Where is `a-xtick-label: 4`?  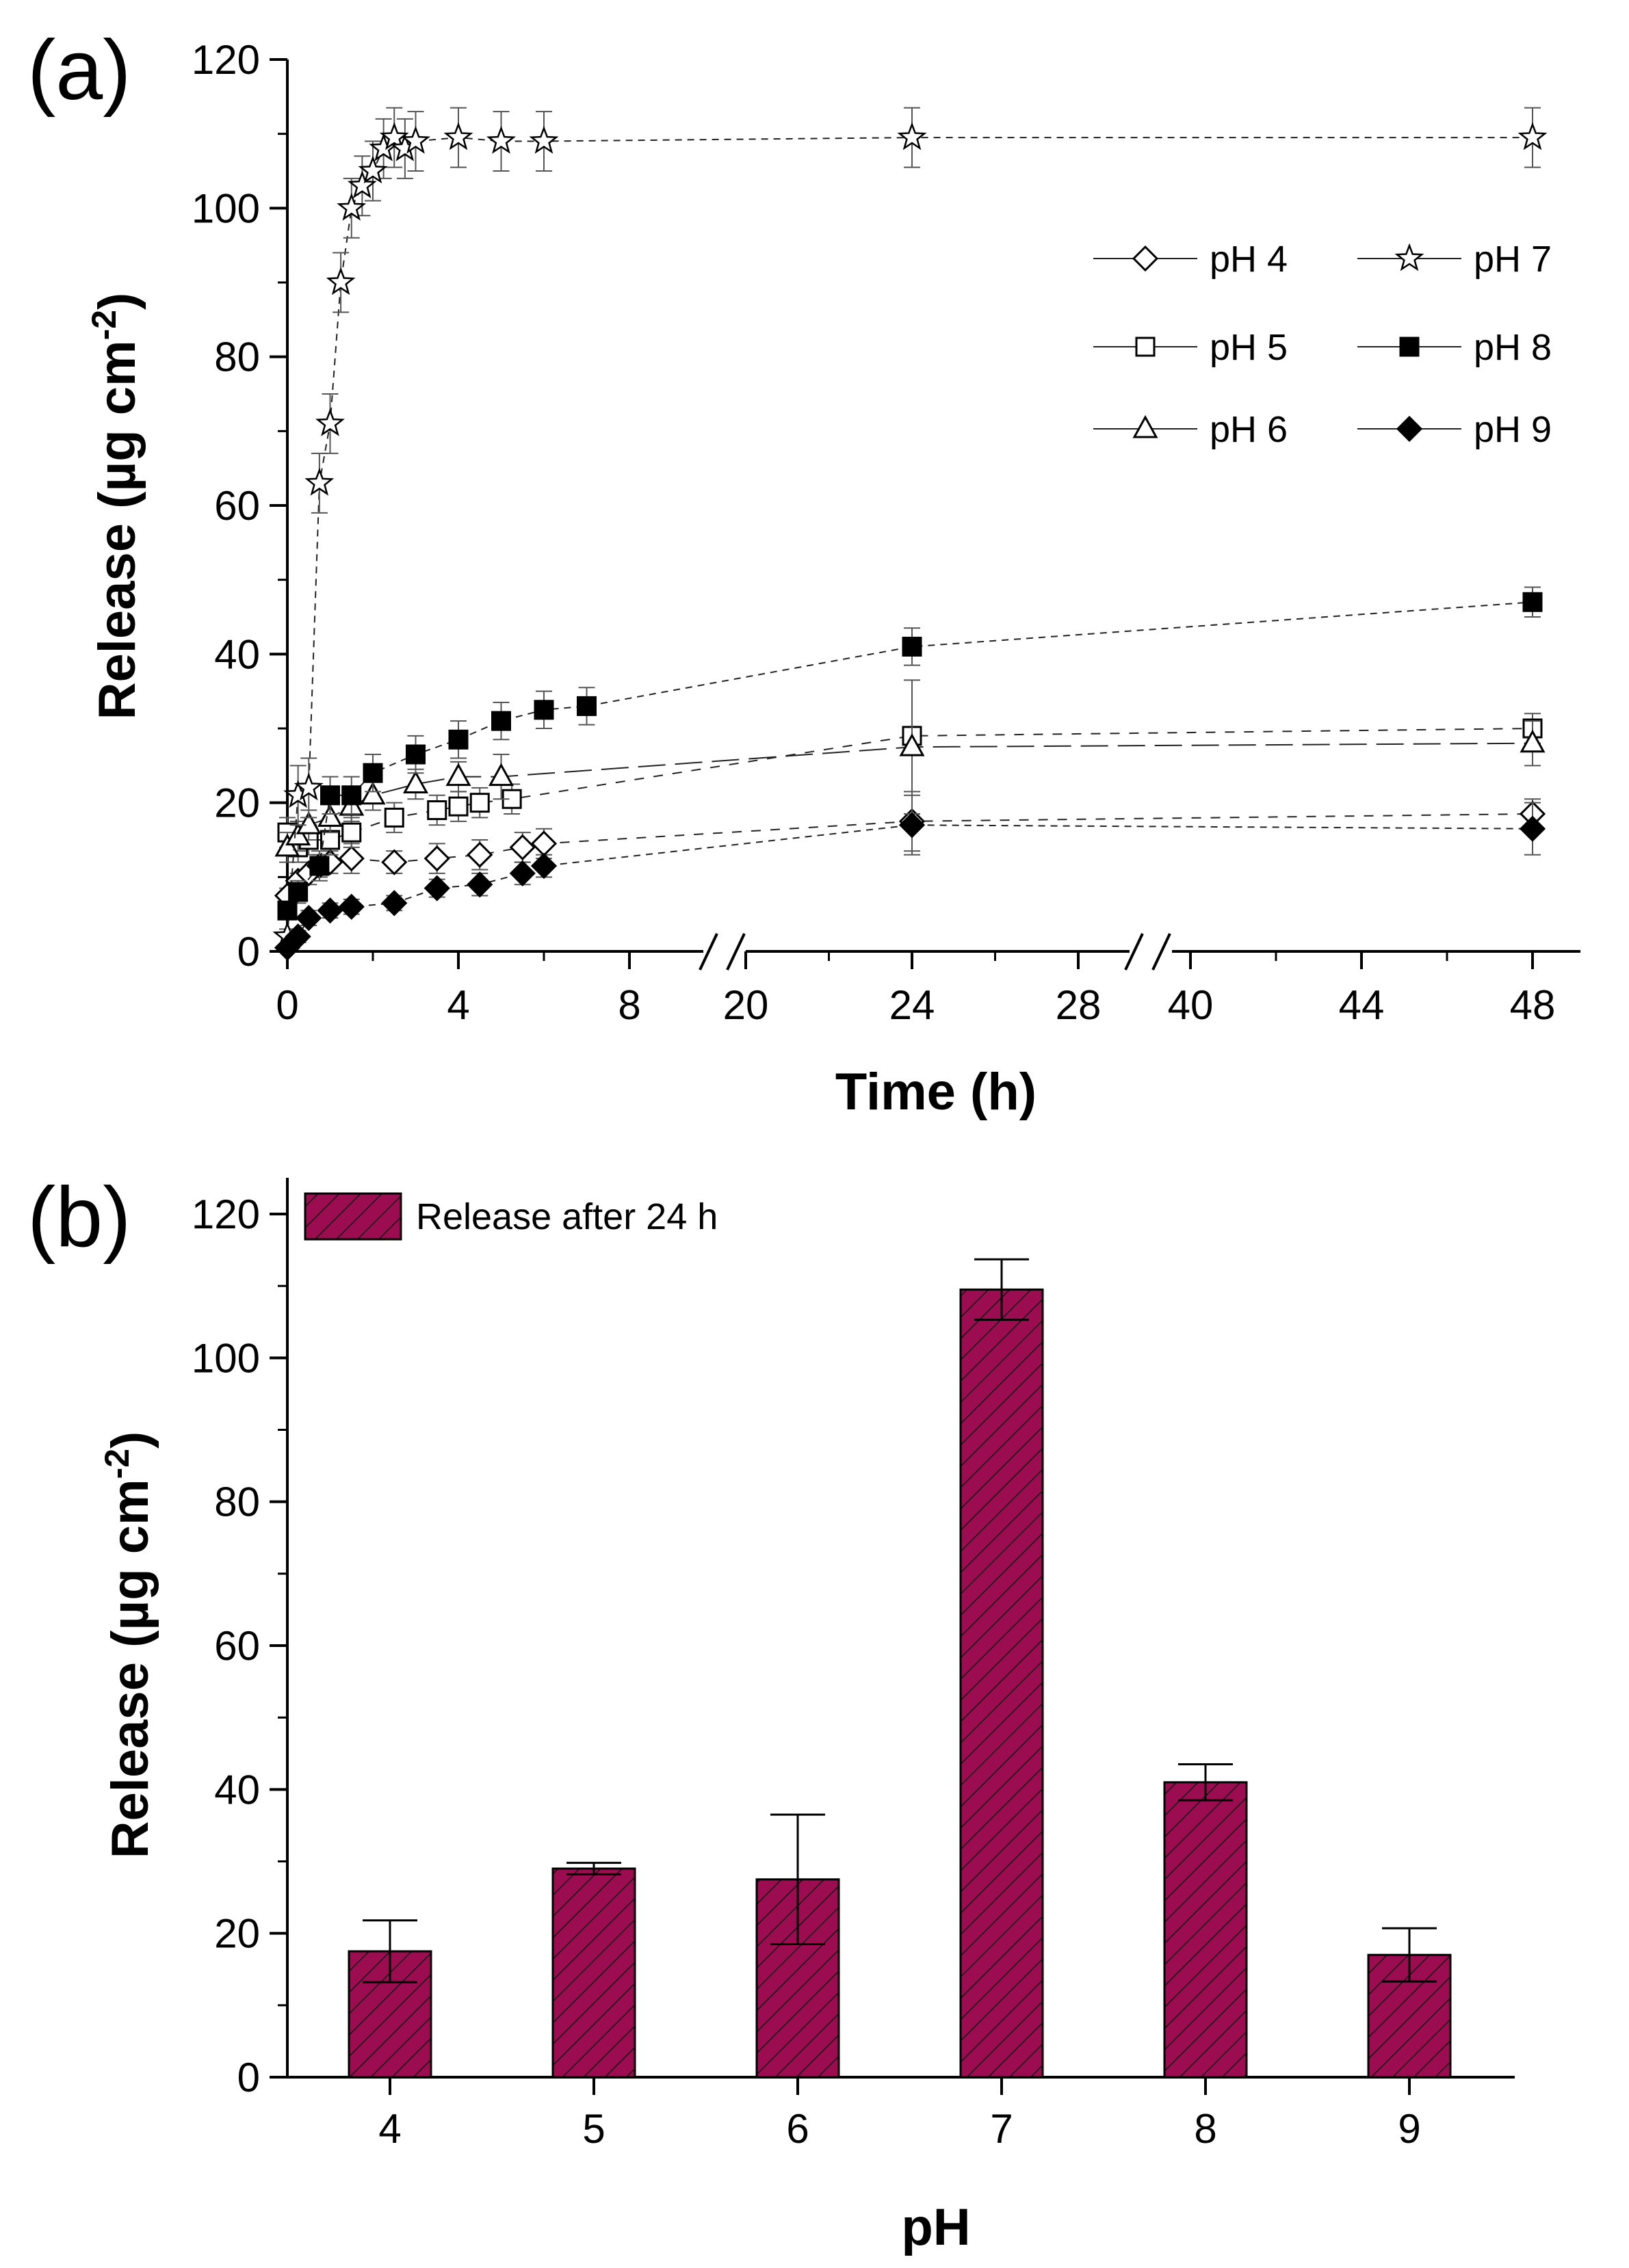
a-xtick-label: 4 is located at coordinates (458, 1005).